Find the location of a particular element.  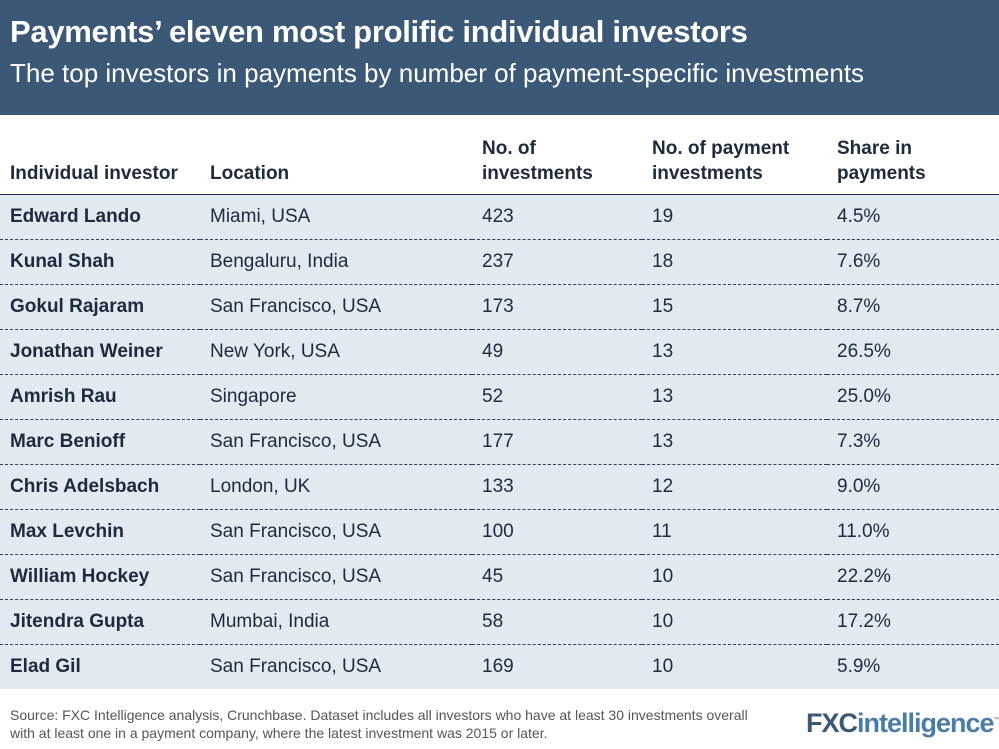

investor-name: Elad Gil is located at coordinates (100, 666).